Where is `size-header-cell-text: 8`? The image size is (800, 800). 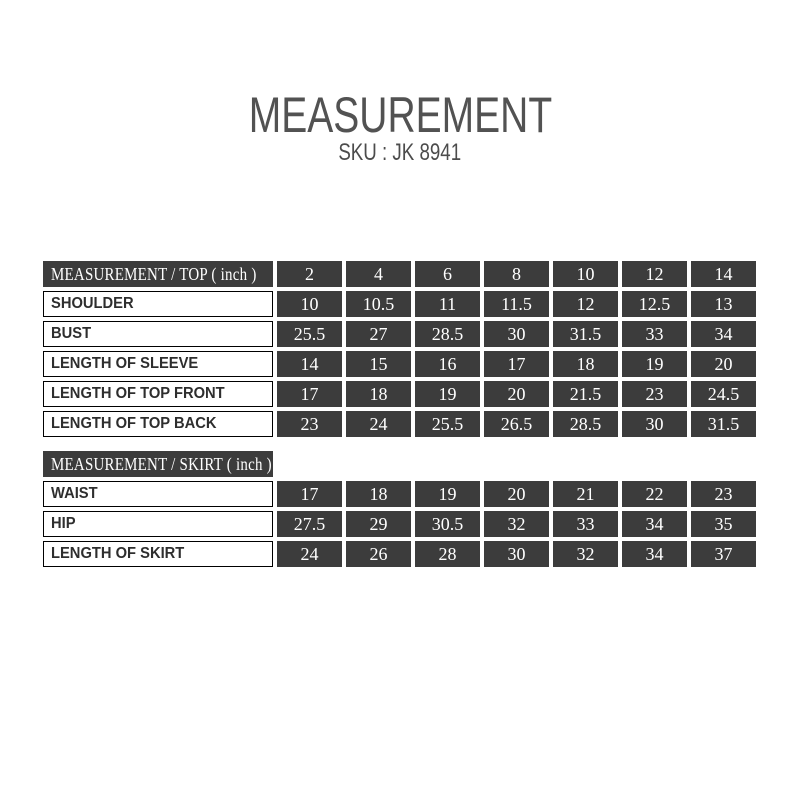 size-header-cell-text: 8 is located at coordinates (516, 273).